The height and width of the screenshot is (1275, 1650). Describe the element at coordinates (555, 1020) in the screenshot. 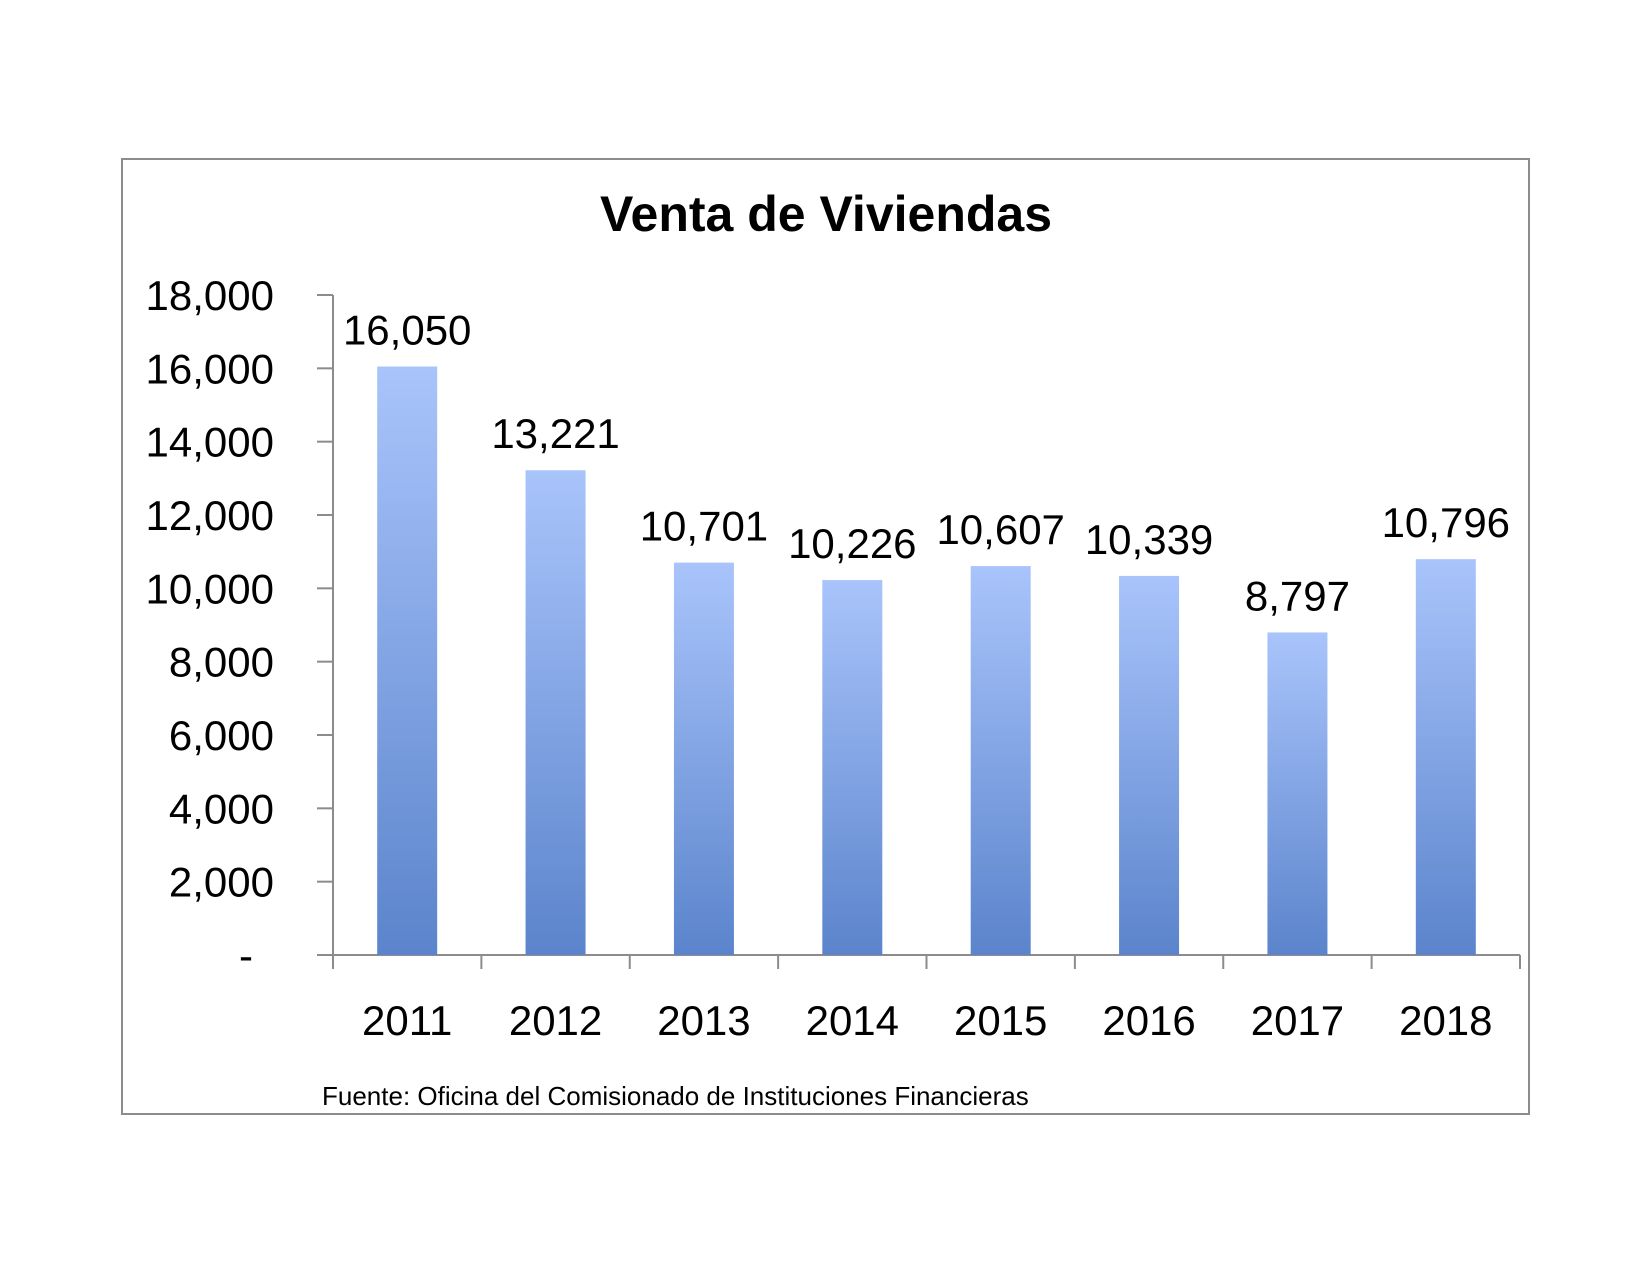

I see `x-tick-label: 2012` at that location.